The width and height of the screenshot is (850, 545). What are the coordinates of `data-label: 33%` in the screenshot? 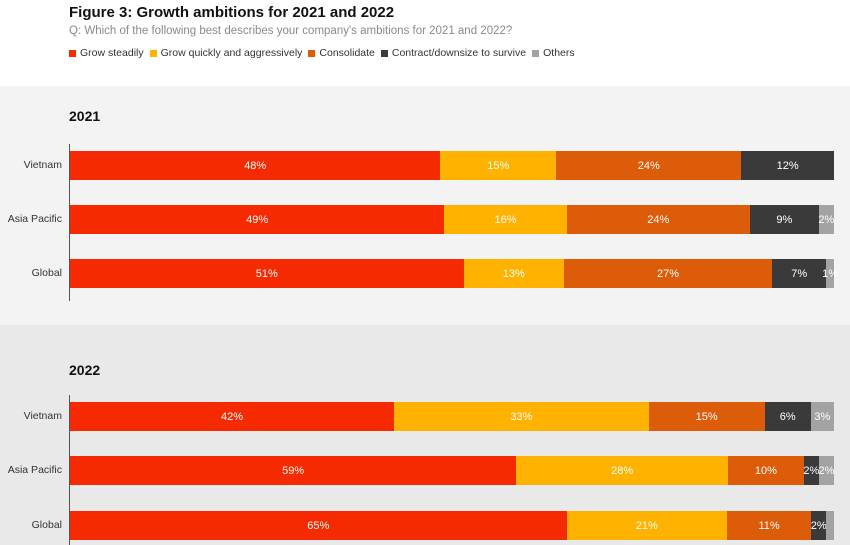 It's located at (521, 416).